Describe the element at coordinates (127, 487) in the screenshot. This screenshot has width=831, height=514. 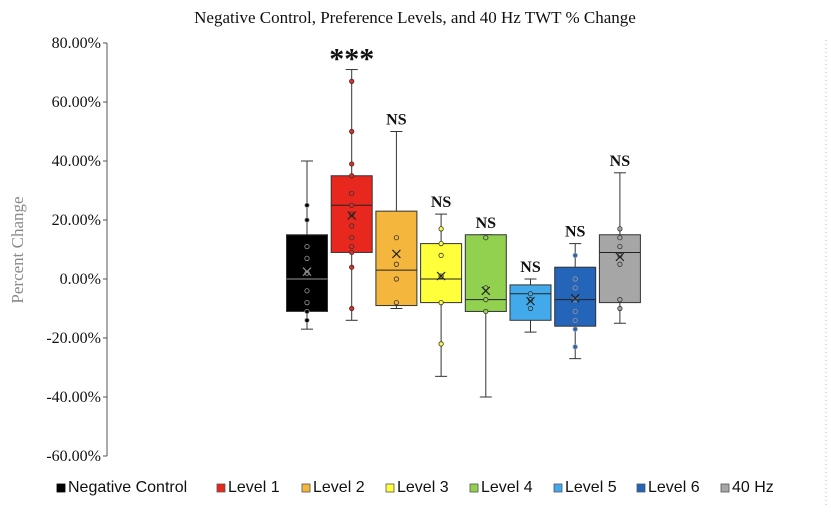
I see `legend-label: Negative Control` at that location.